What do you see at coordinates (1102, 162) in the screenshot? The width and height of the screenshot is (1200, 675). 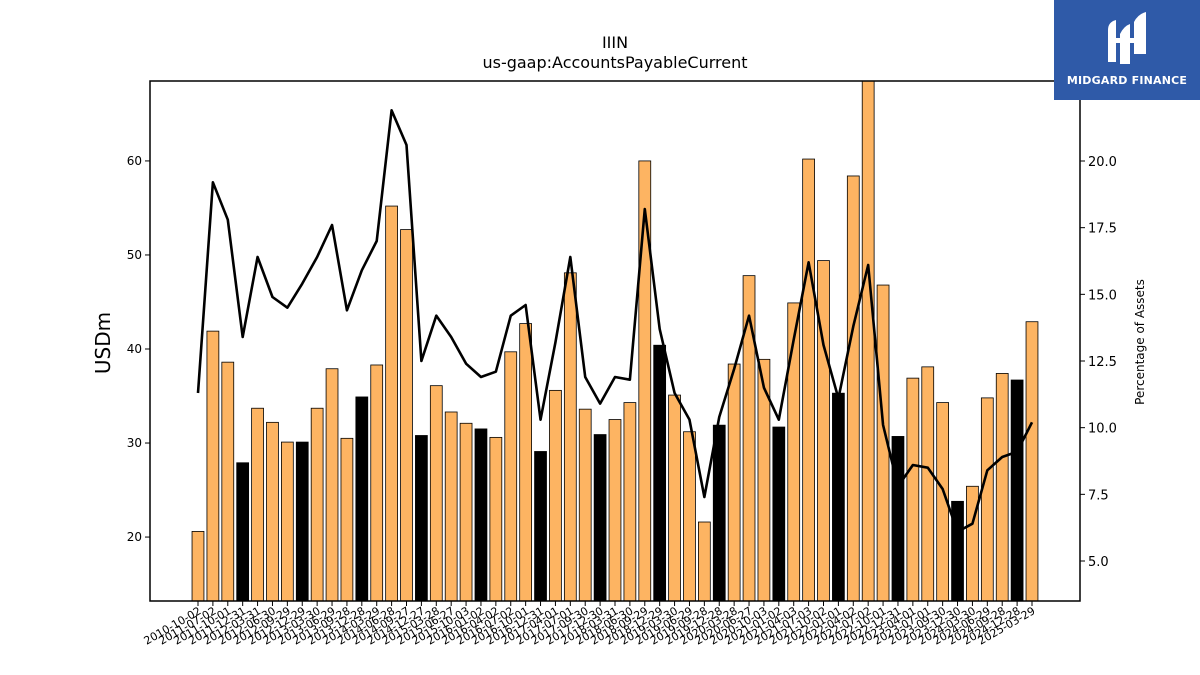 I see `y2-tick-label: 20.0` at bounding box center [1102, 162].